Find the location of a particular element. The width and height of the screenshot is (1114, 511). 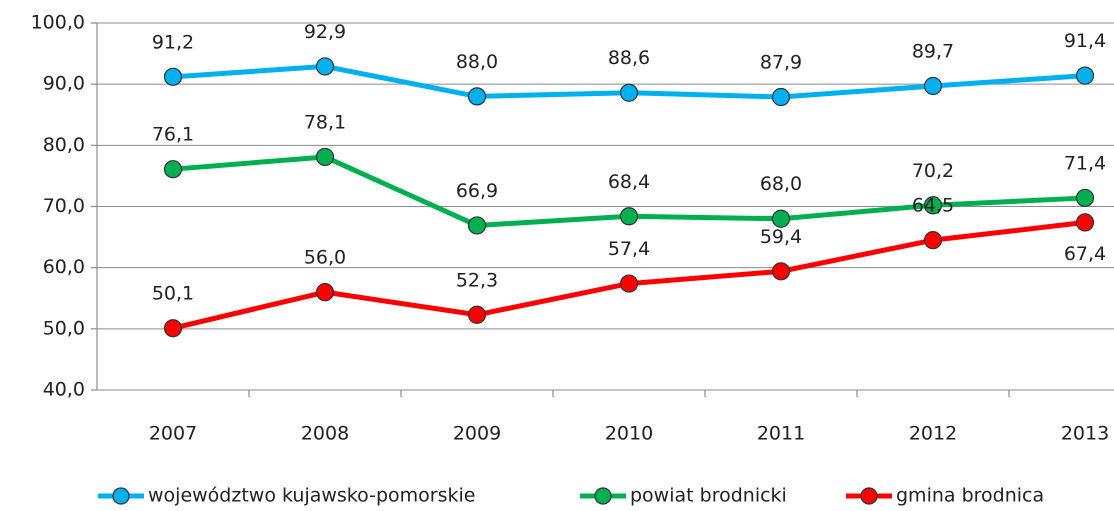

x-tick-label: 2011 is located at coordinates (781, 434).